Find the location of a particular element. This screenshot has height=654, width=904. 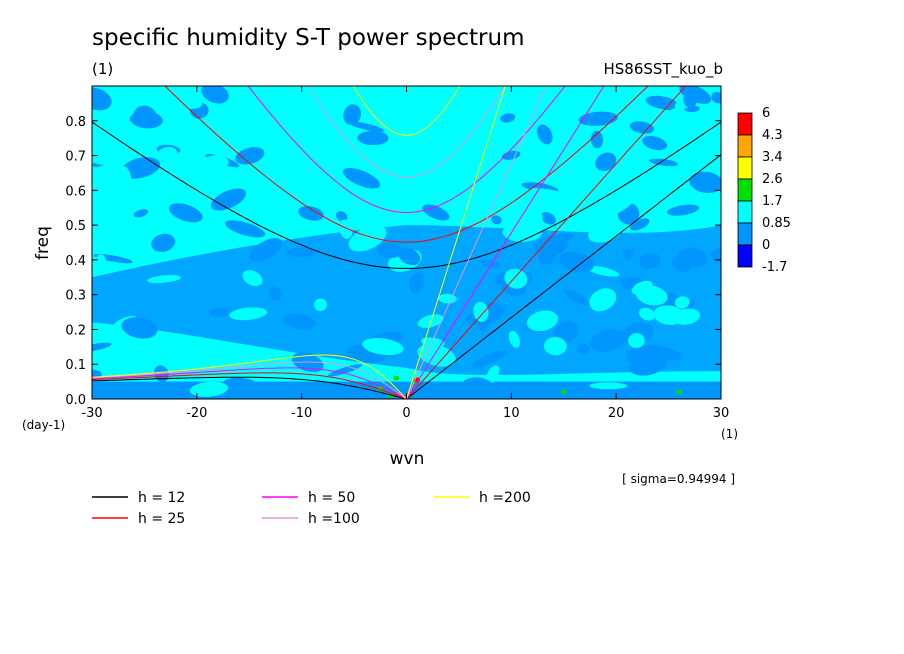

x-tick-label: -20 is located at coordinates (196, 413).